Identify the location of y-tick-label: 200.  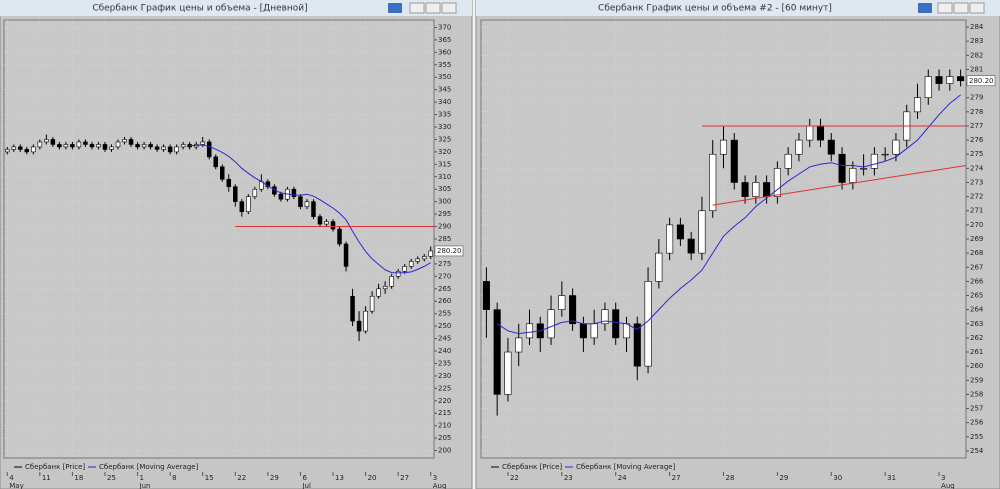
(444, 451).